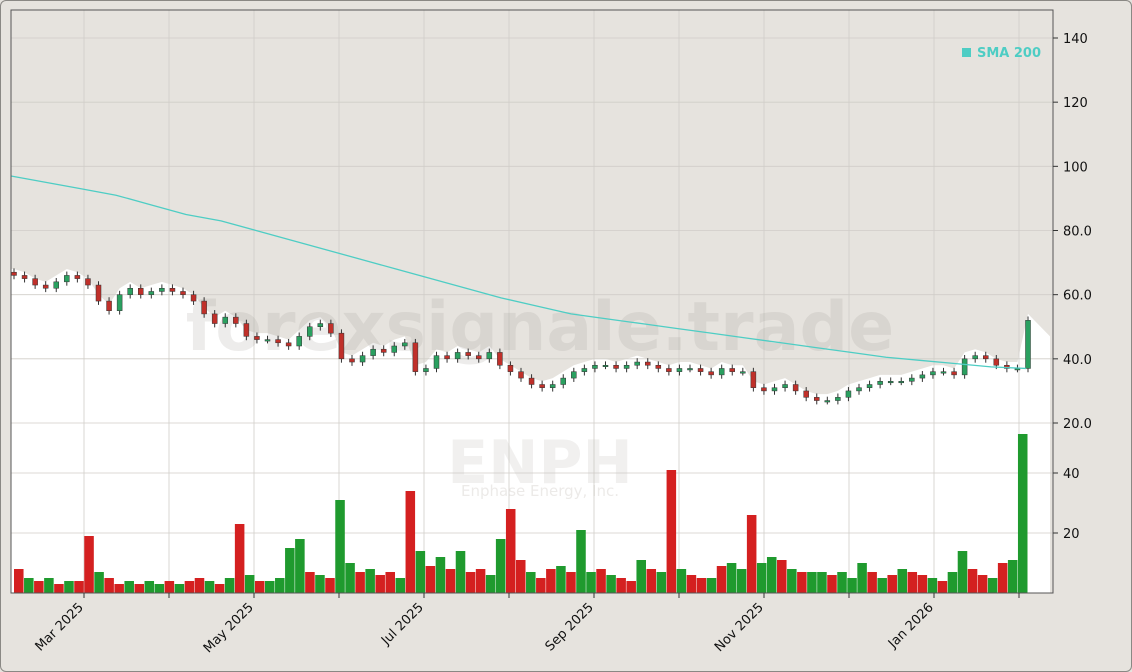 Image resolution: width=1132 pixels, height=672 pixels. What do you see at coordinates (1077, 296) in the screenshot?
I see `price-tick-label: 60.0` at bounding box center [1077, 296].